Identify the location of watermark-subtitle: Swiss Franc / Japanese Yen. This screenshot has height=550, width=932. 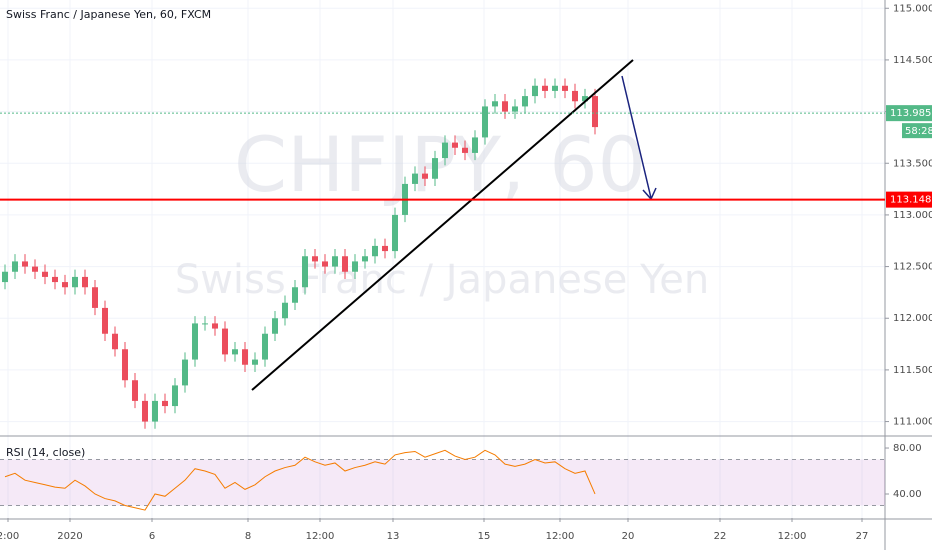
(442, 280).